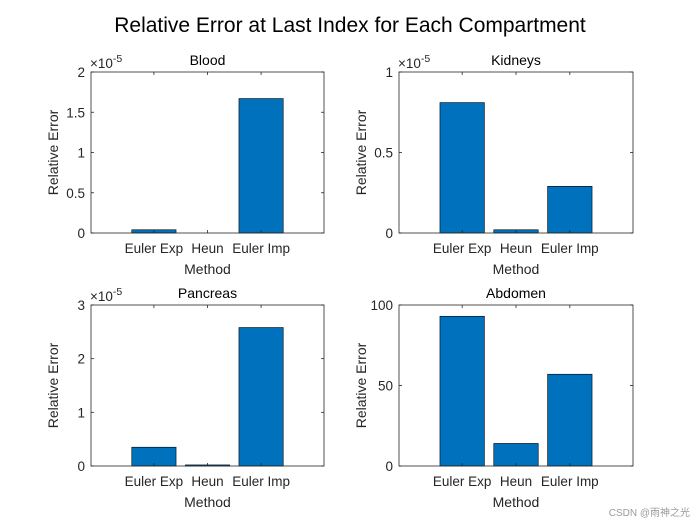 The width and height of the screenshot is (700, 525). What do you see at coordinates (516, 60) in the screenshot?
I see `subplot-title: Kidneys` at bounding box center [516, 60].